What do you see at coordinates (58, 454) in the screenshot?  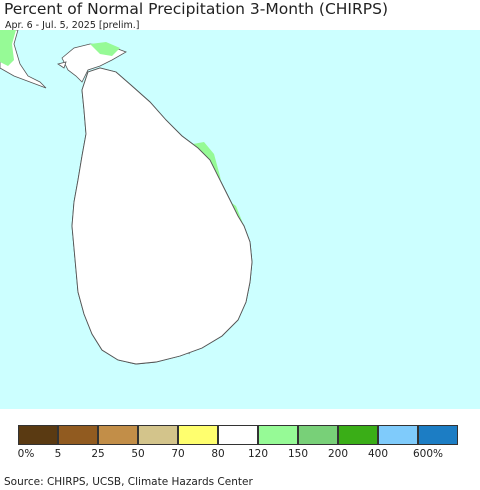 I see `legend-tick: 5` at bounding box center [58, 454].